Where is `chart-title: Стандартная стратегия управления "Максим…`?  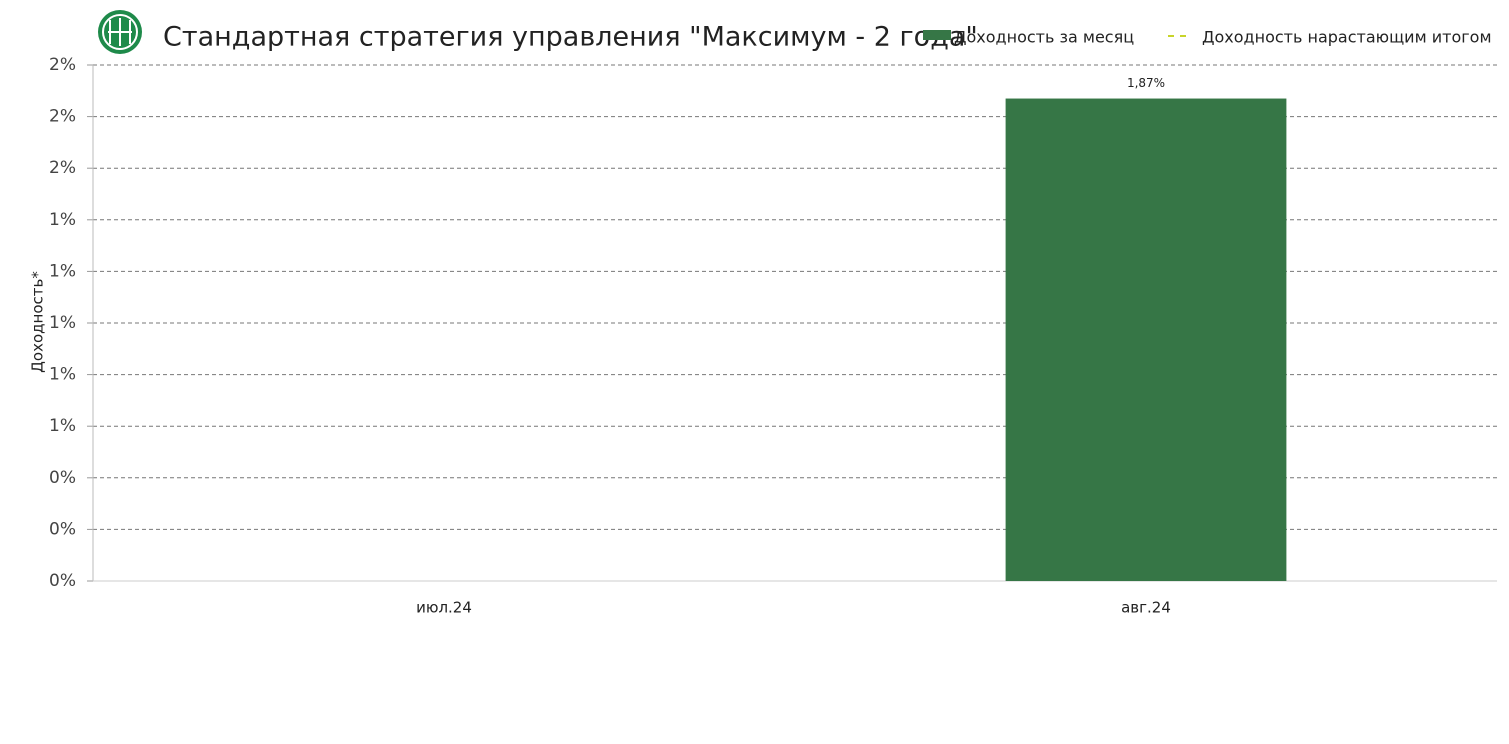
chart-title: Стандартная стратегия управления "Максим… is located at coordinates (570, 37).